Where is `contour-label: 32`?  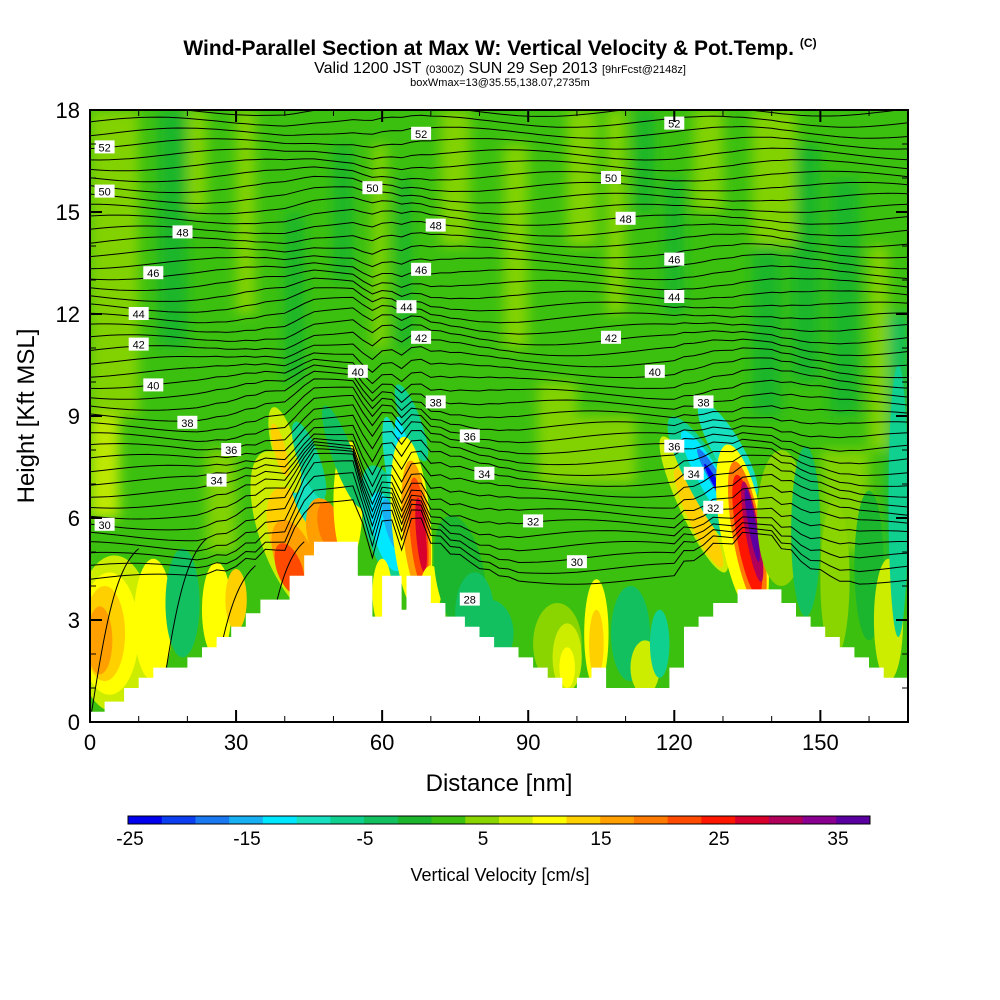 contour-label: 32 is located at coordinates (713, 509).